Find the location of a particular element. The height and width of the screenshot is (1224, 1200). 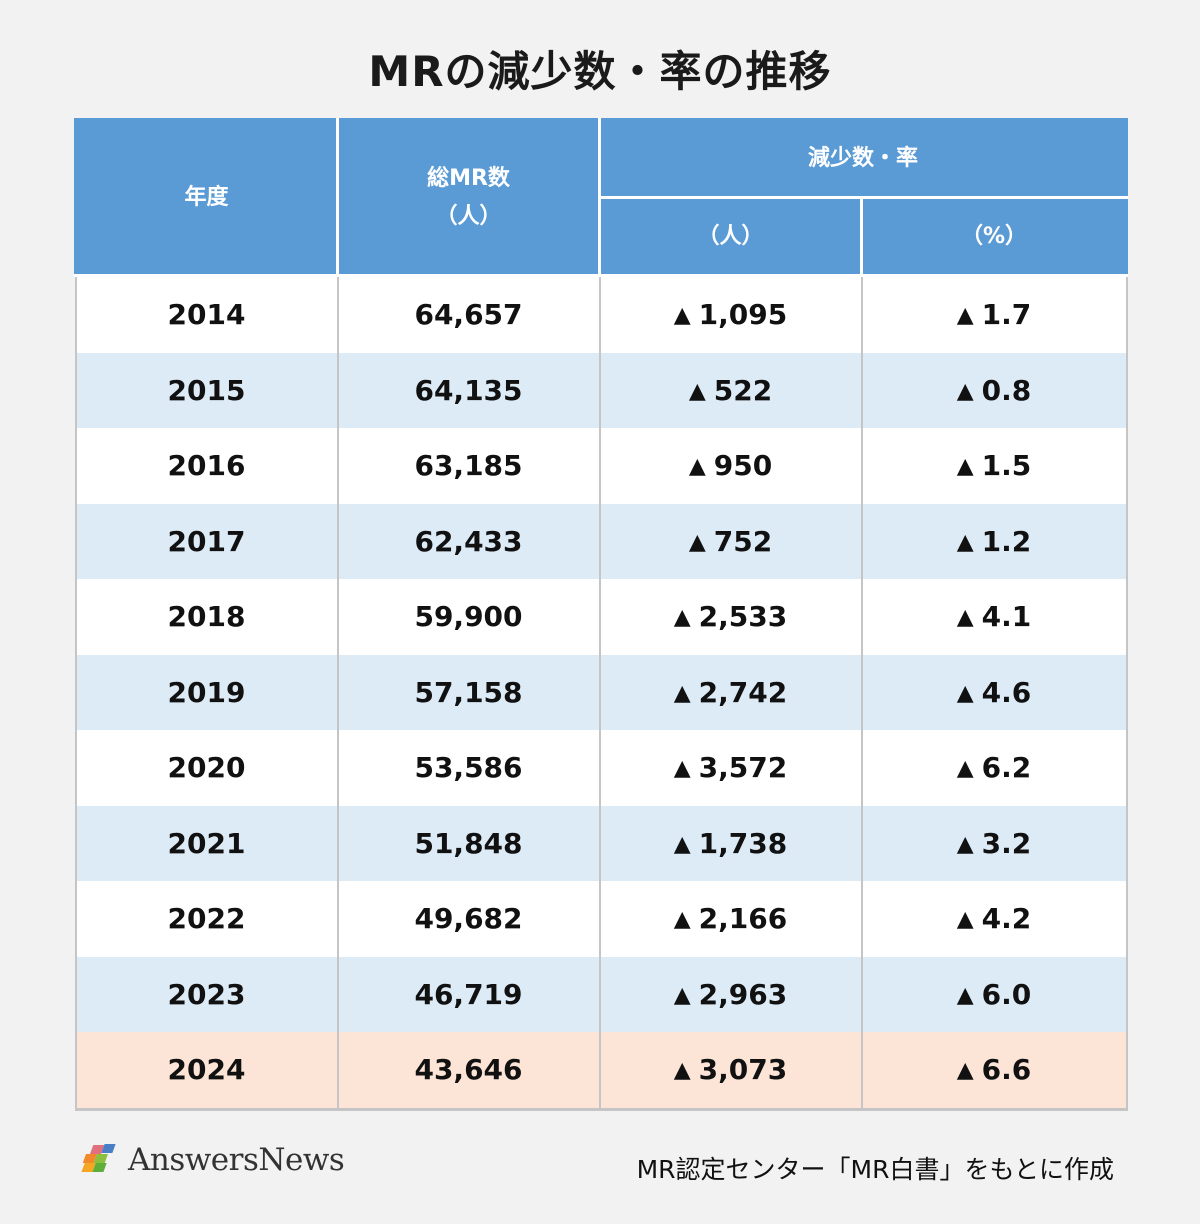

decrease-count-value: 2,742 is located at coordinates (743, 692).